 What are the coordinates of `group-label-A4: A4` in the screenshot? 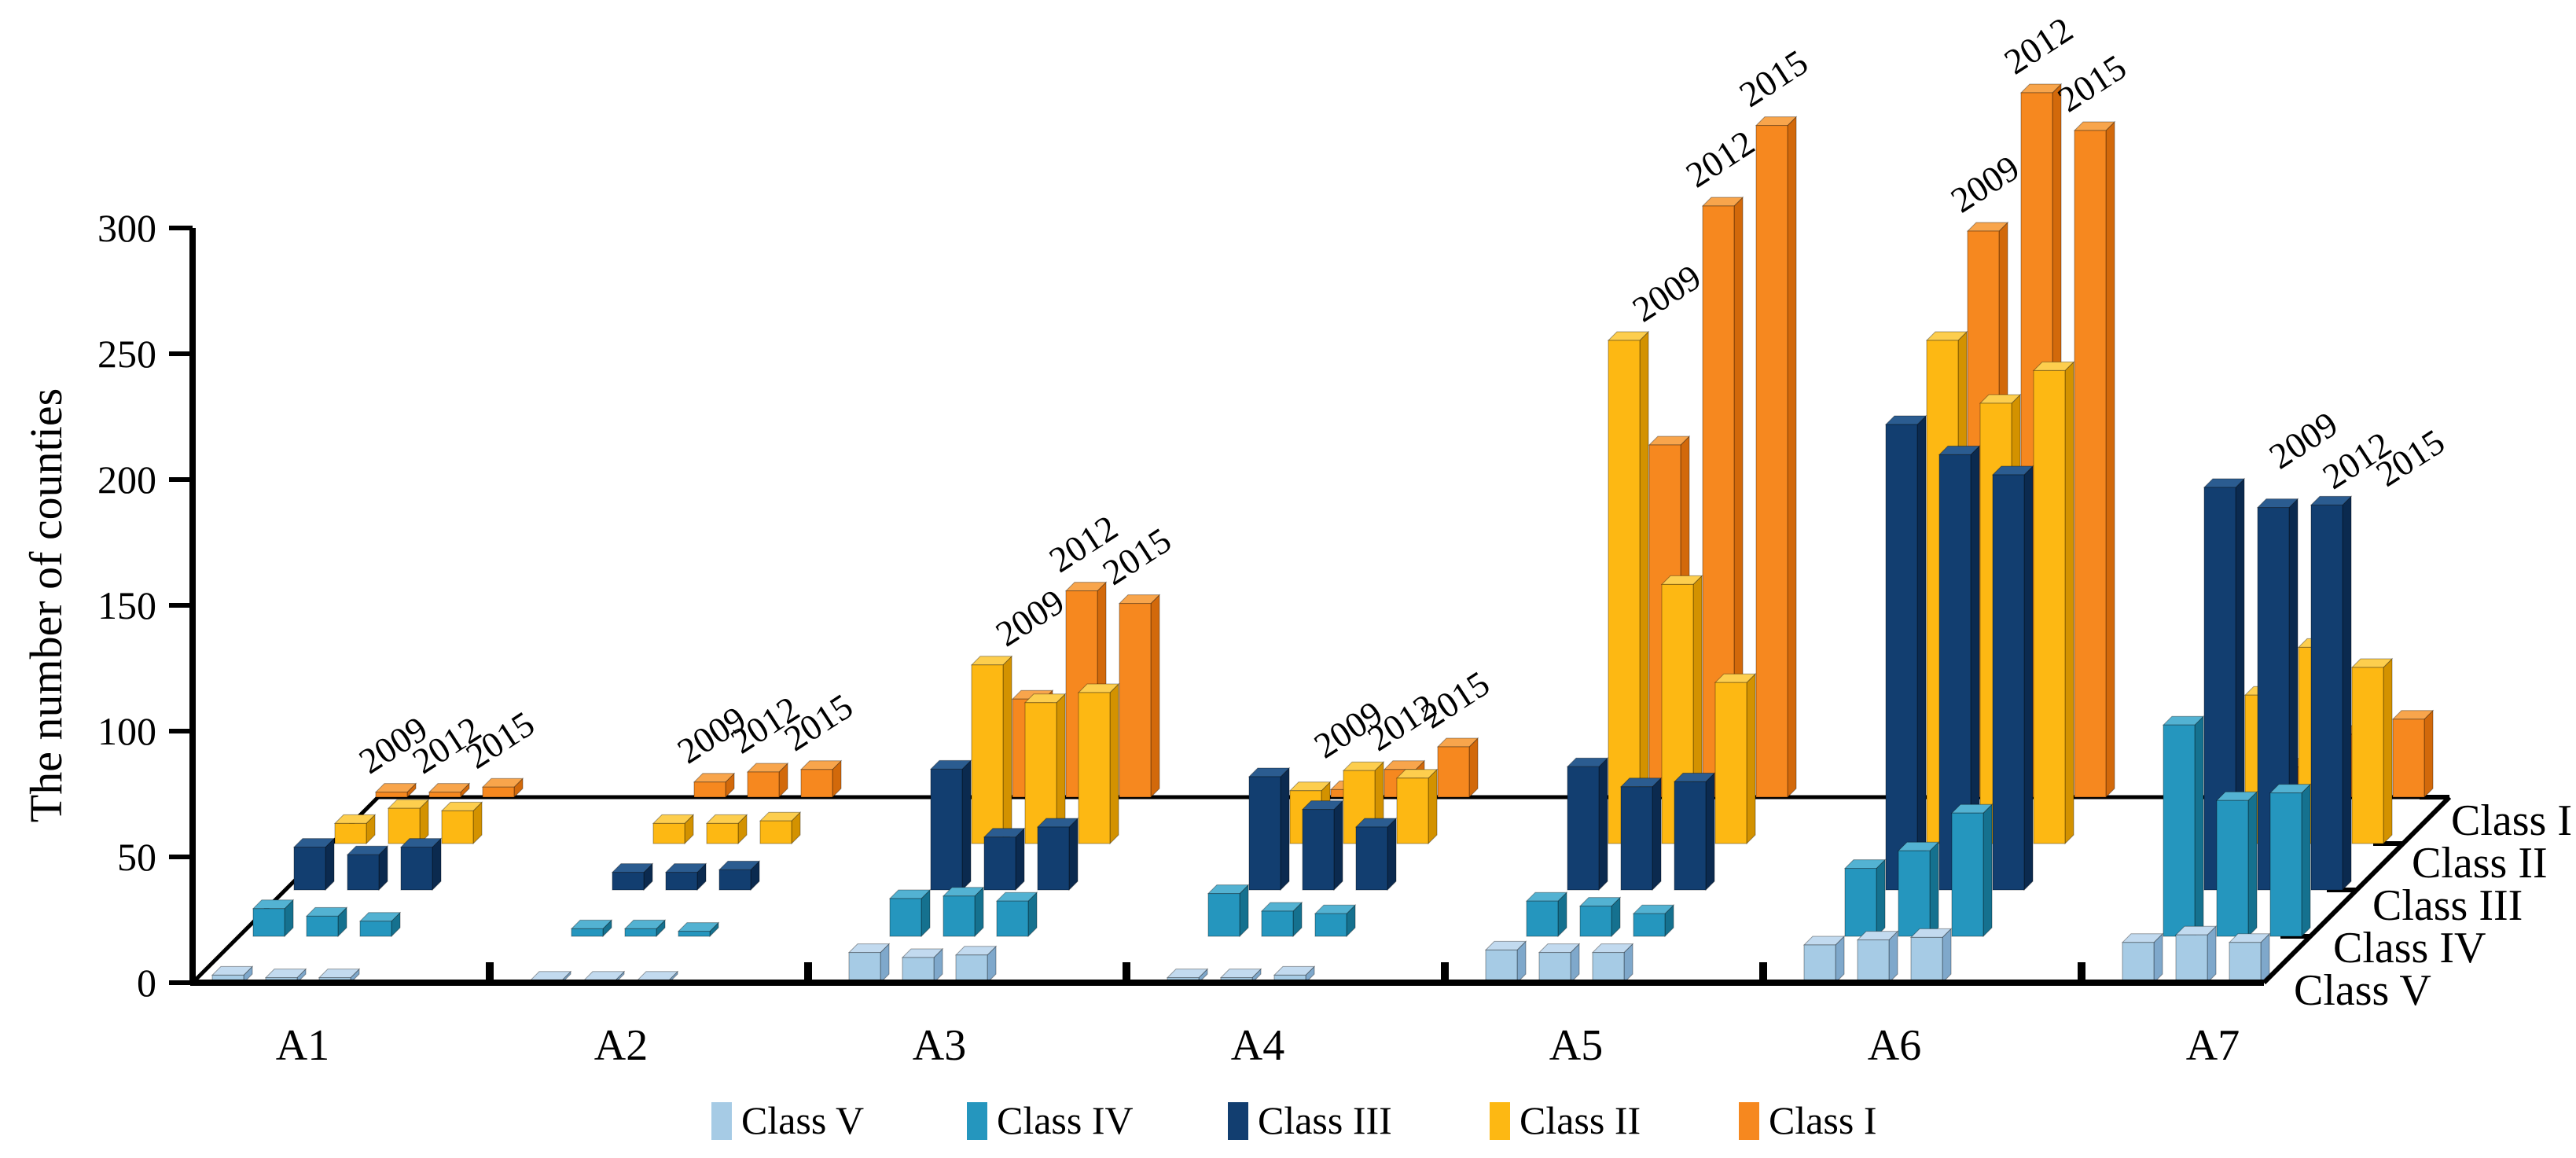 It's located at (1257, 1045).